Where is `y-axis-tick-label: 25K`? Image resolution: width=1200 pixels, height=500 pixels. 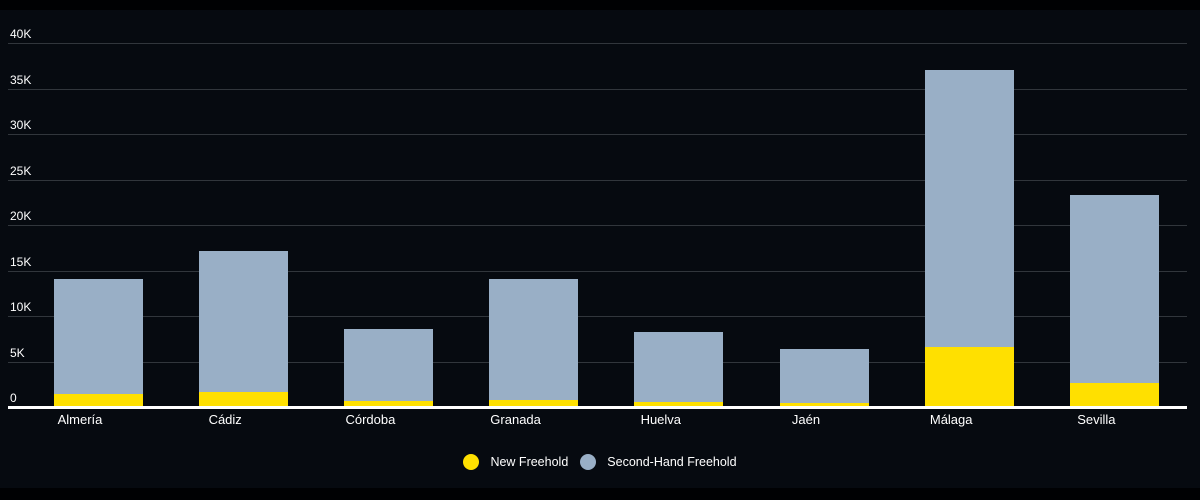
y-axis-tick-label: 25K is located at coordinates (21, 170).